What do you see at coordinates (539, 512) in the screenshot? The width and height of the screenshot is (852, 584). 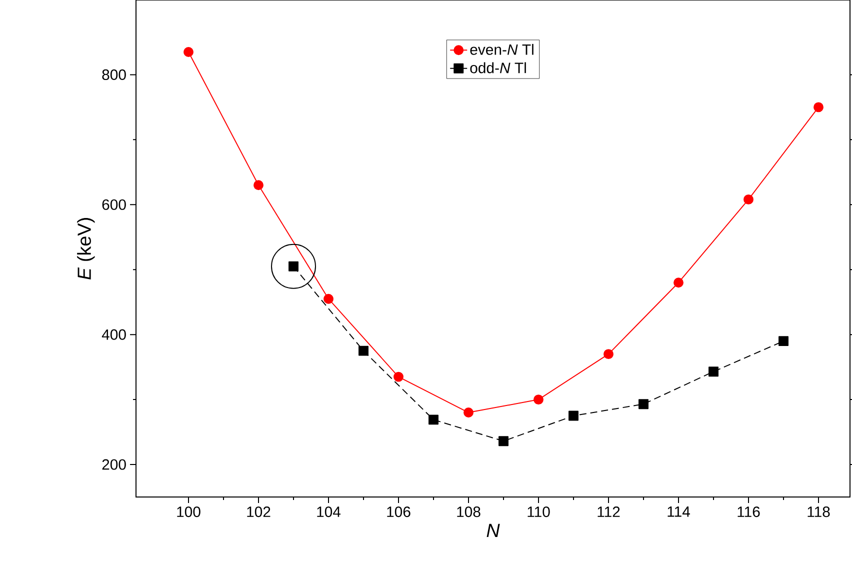 I see `x-tick-label: 110` at bounding box center [539, 512].